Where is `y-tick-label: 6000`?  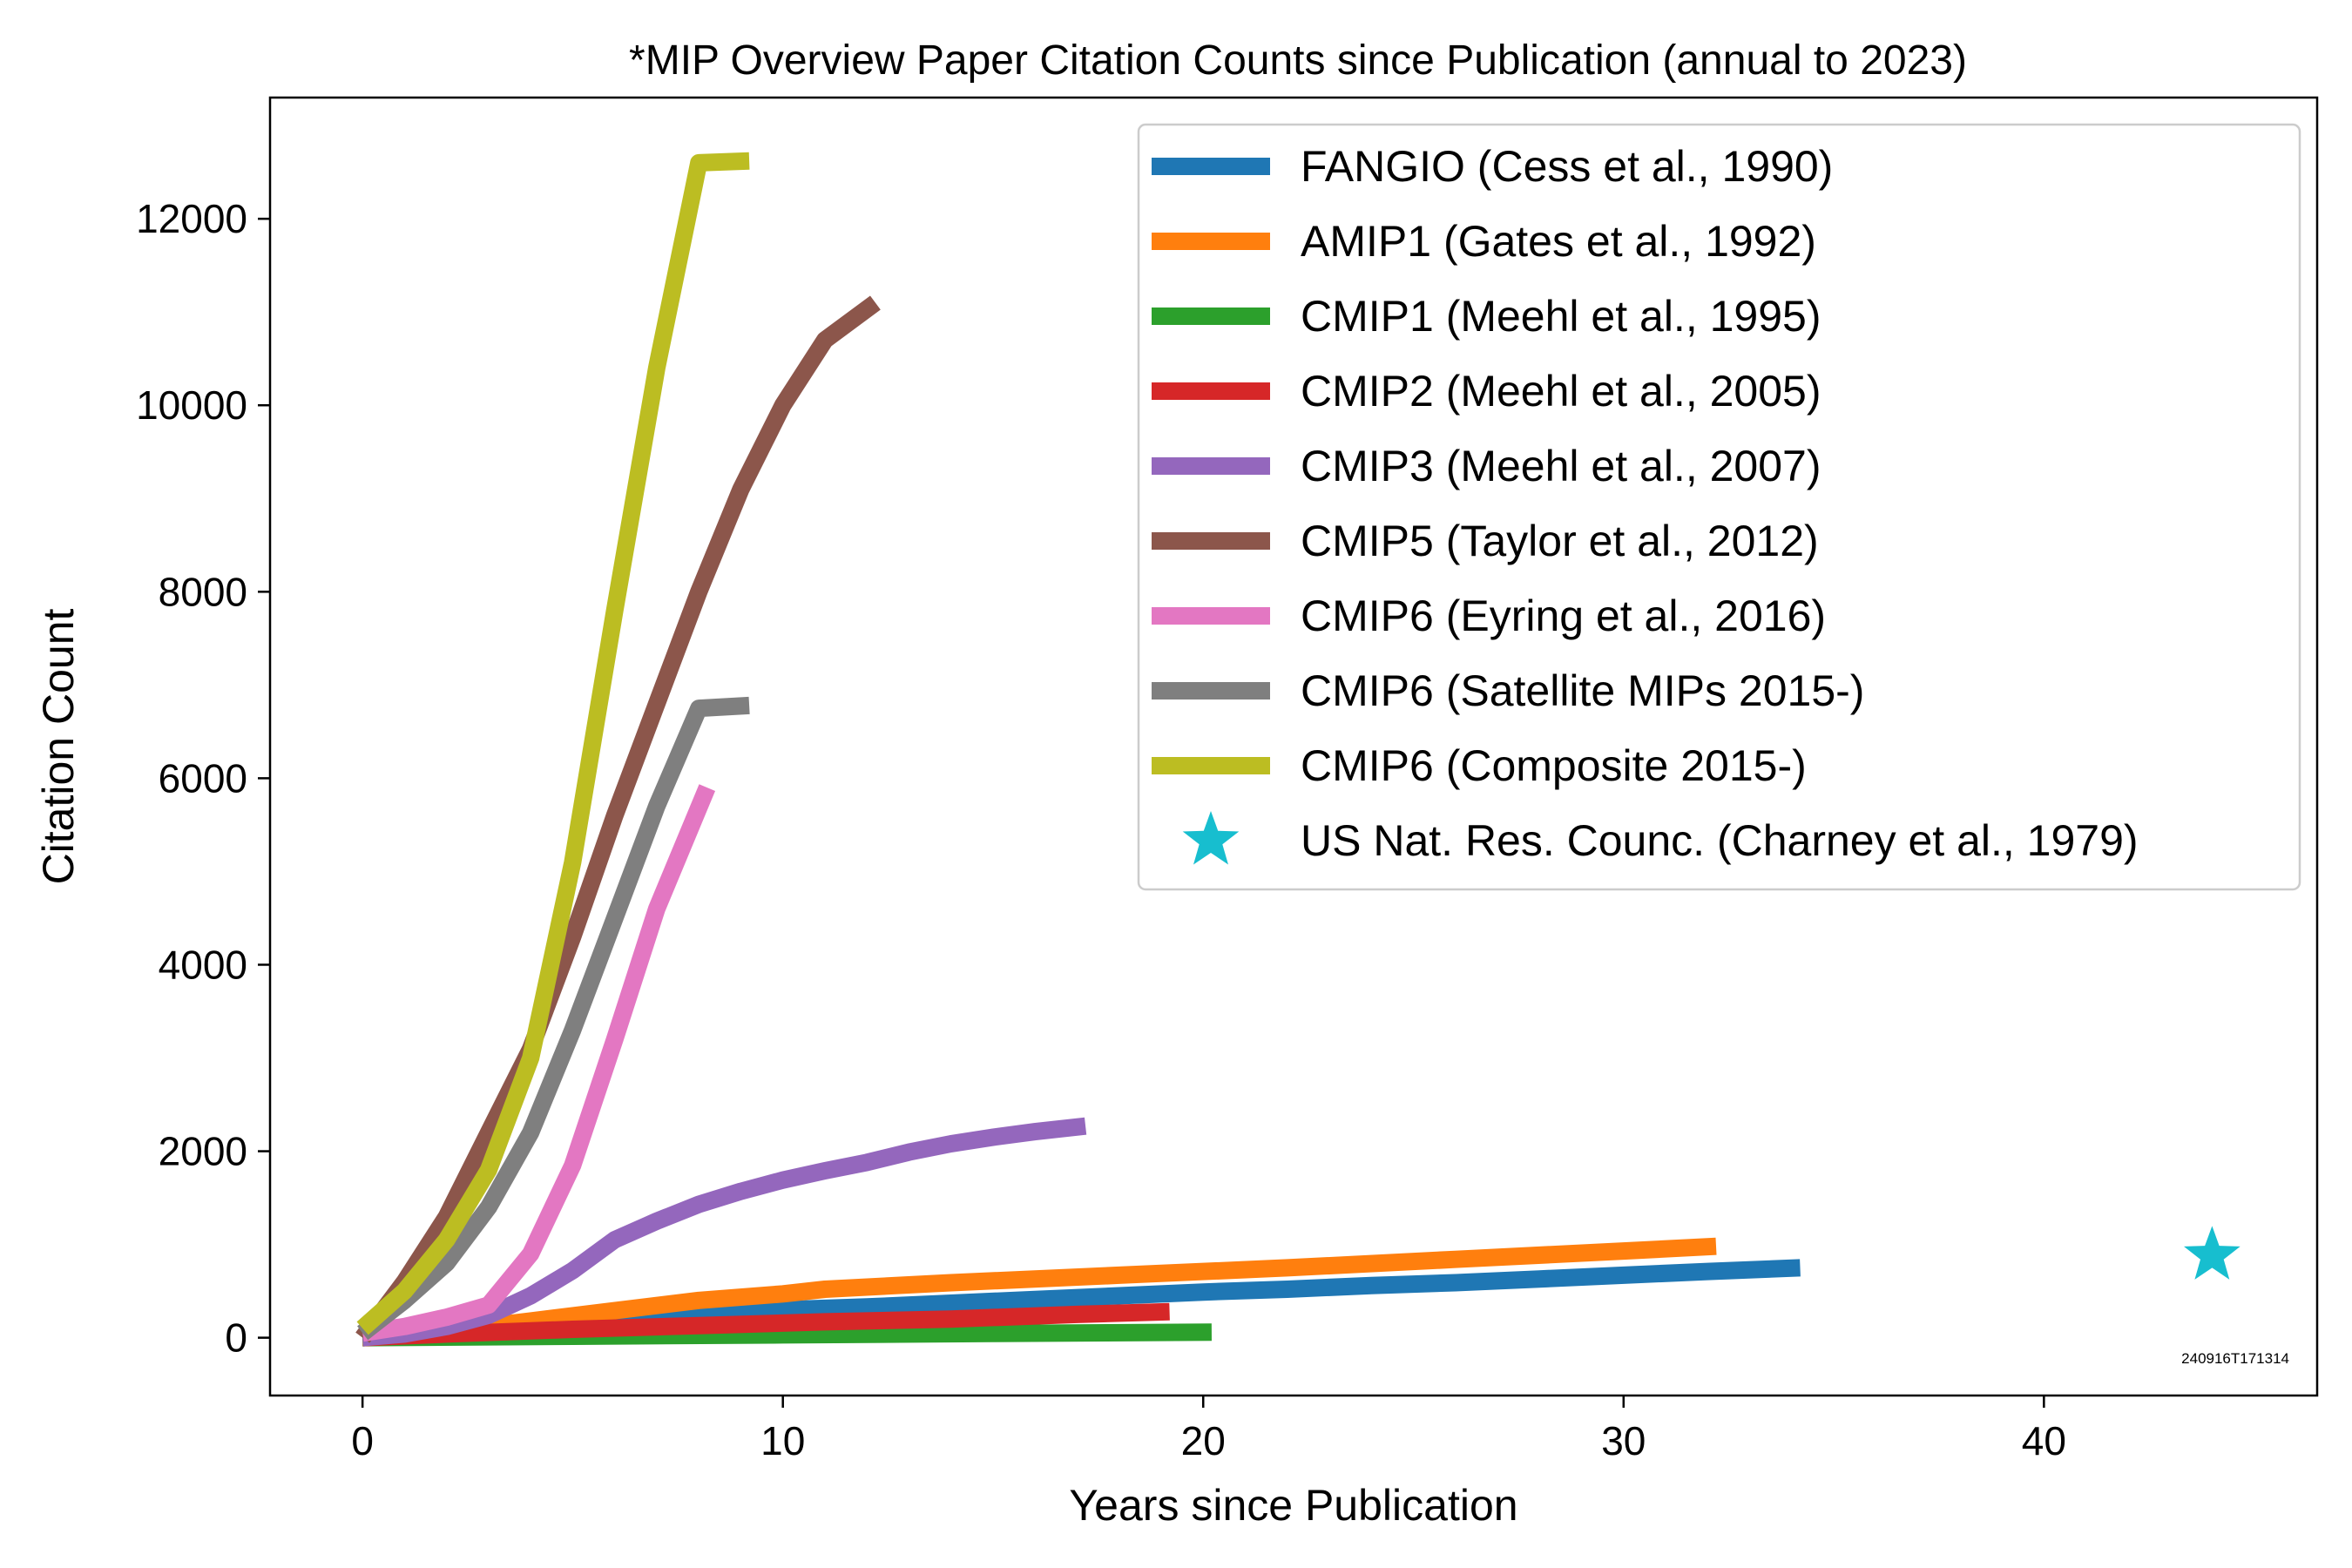
y-tick-label: 6000 is located at coordinates (203, 778).